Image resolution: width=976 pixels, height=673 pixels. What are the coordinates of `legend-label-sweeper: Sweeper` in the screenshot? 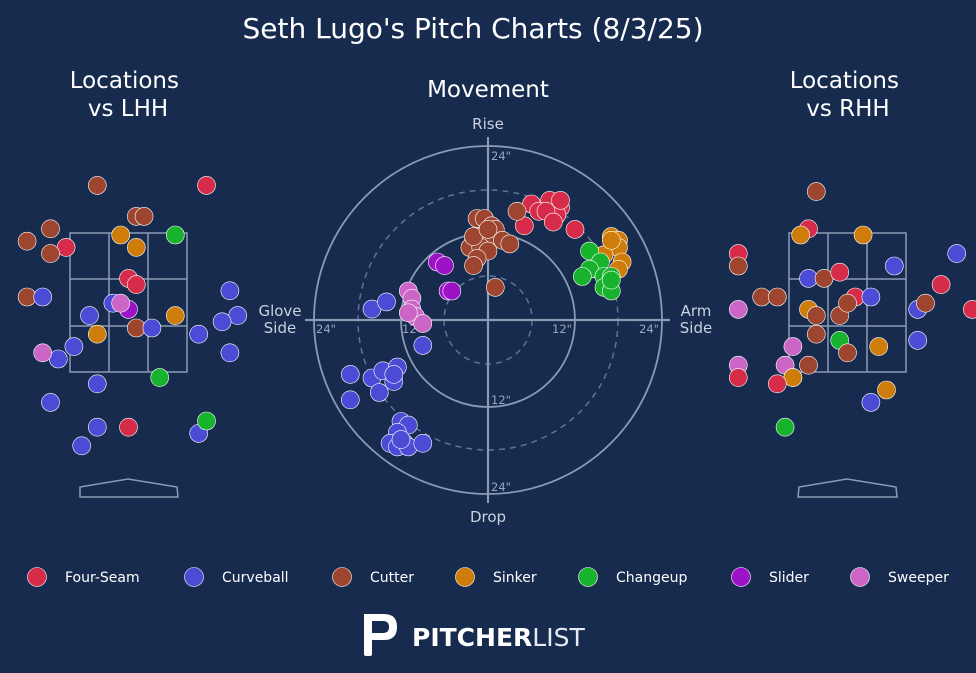 It's located at (918, 578).